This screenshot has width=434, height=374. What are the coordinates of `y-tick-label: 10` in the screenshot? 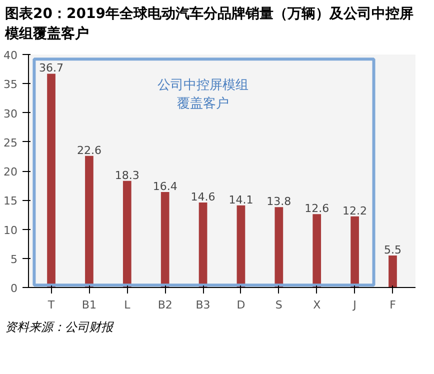 It's located at (11, 230).